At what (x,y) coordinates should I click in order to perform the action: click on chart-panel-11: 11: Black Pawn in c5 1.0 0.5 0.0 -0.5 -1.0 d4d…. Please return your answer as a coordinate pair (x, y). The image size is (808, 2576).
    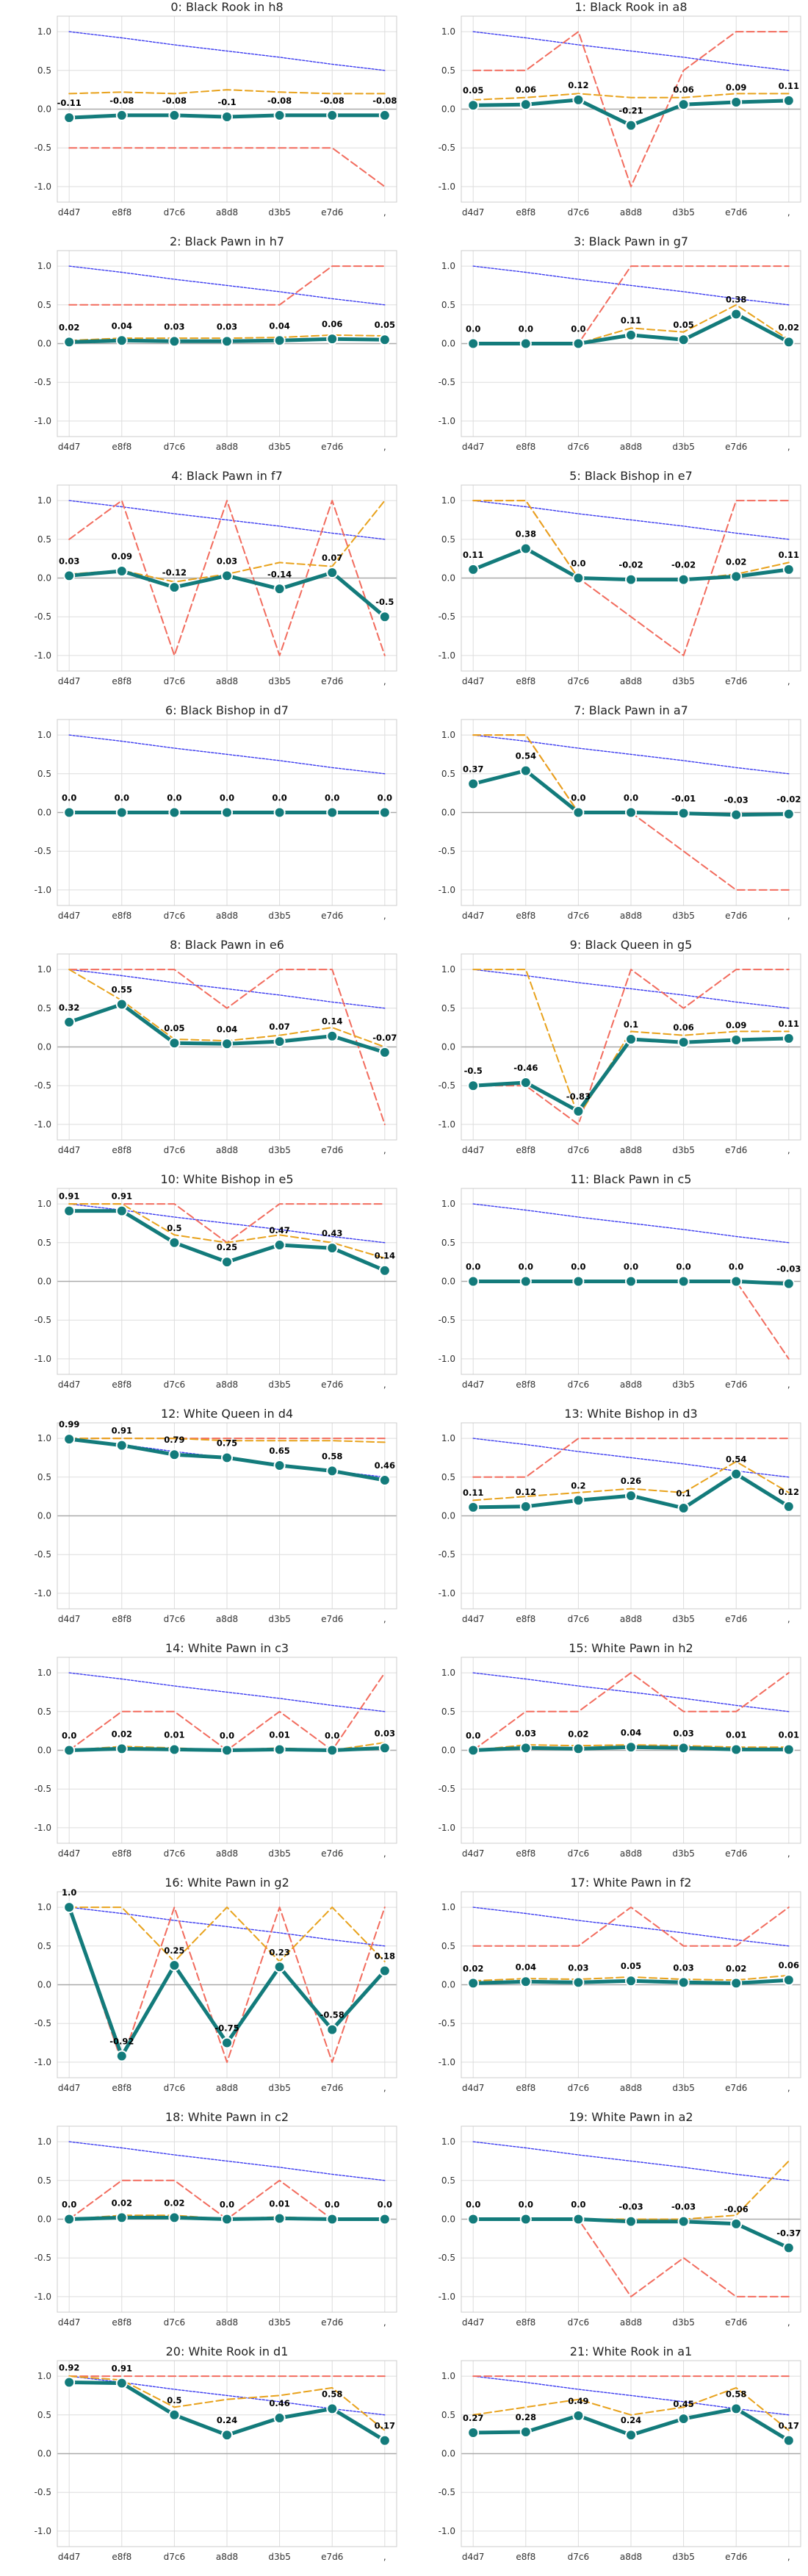
    Looking at the image, I should click on (620, 1281).